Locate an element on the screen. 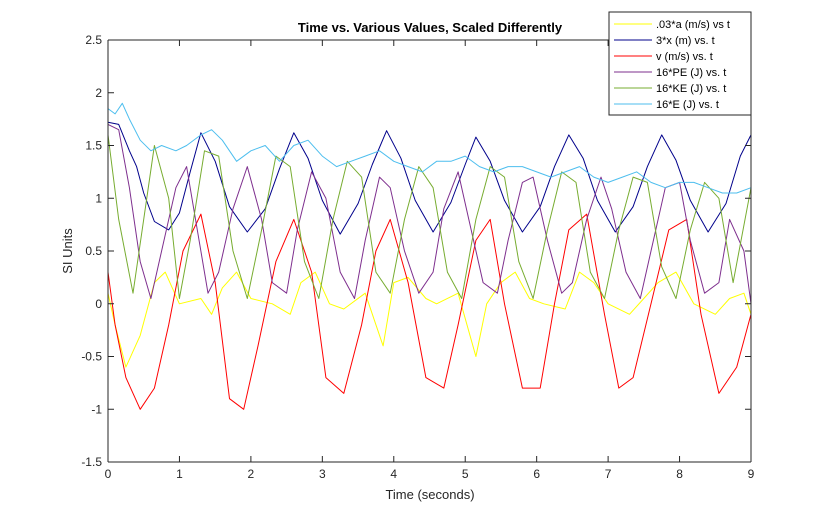  y-tick-label: 2 is located at coordinates (98, 93).